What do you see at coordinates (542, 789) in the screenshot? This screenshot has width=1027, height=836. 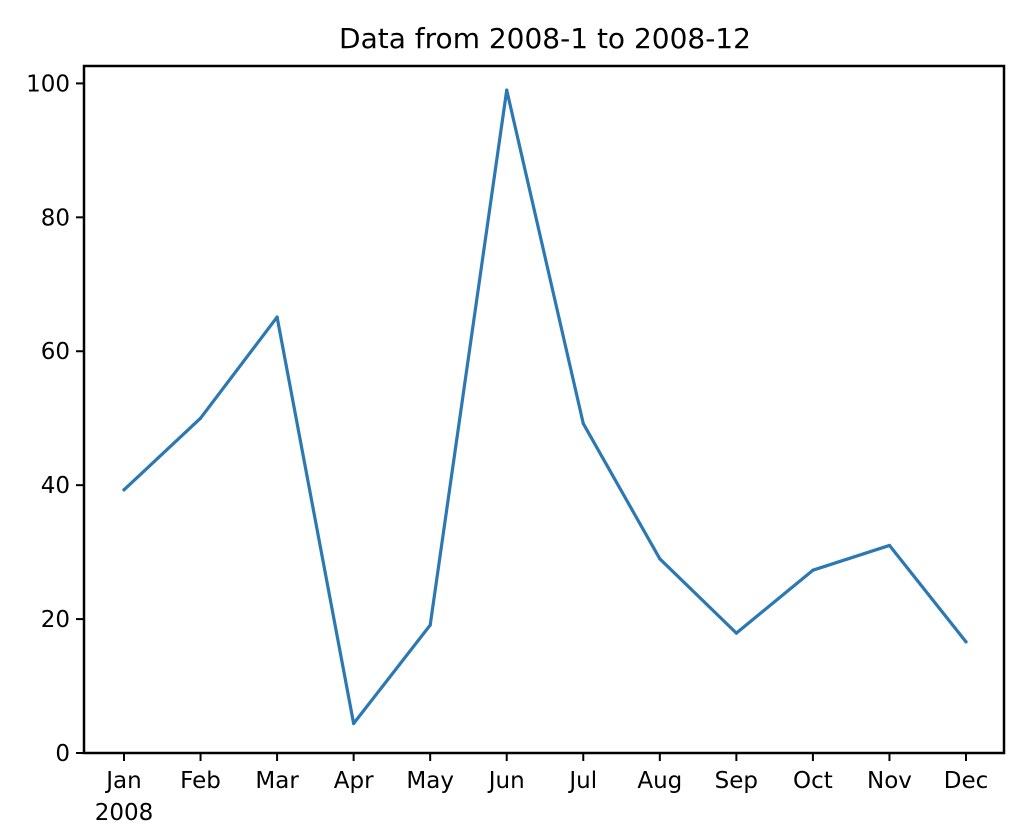 I see `x-axis: Jan Feb Mar Apr May Jun Jul Aug Sep Oct Nov Dec 2008` at bounding box center [542, 789].